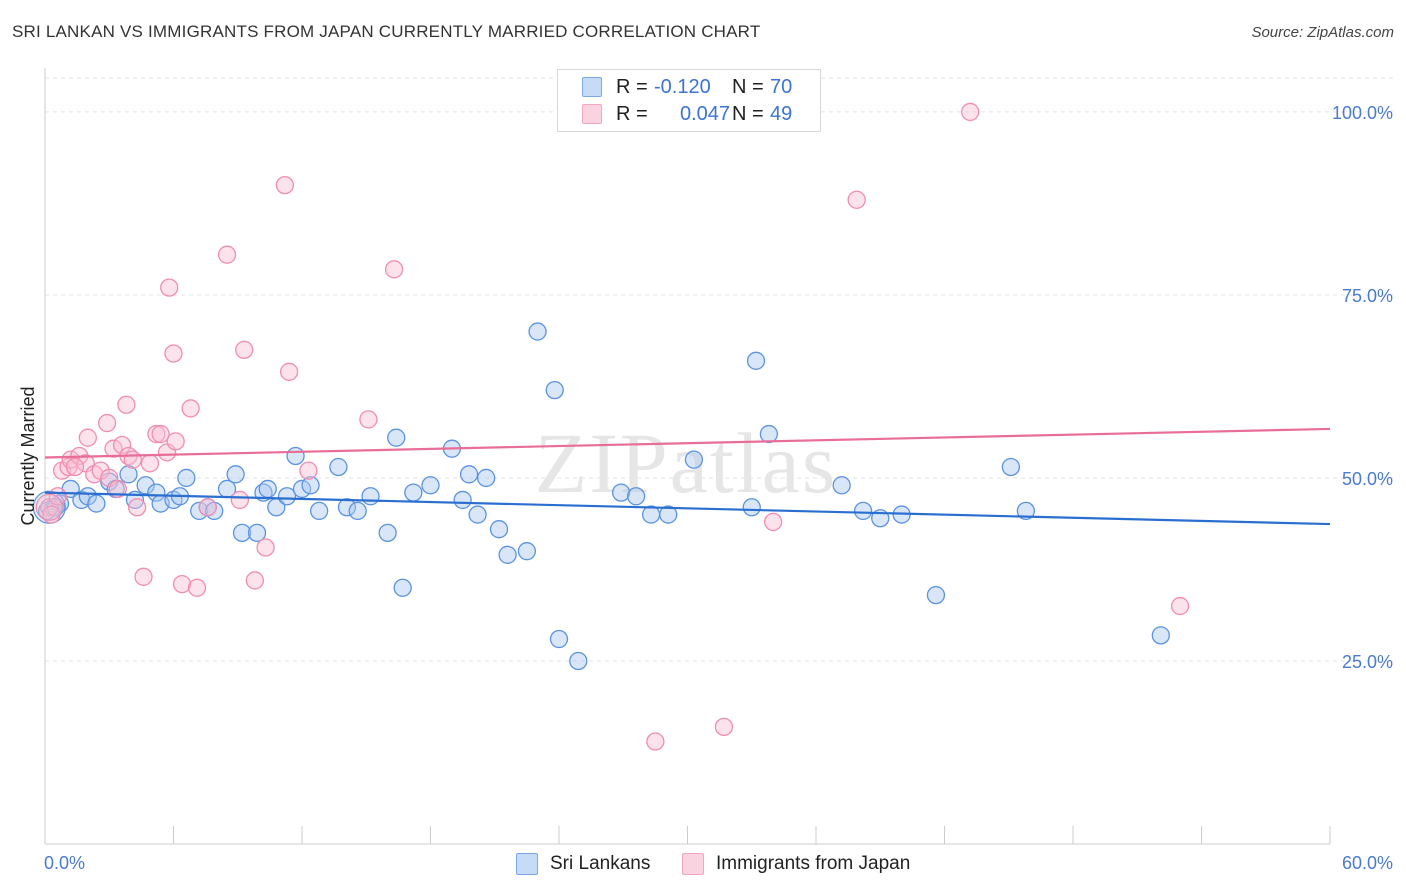 Image resolution: width=1406 pixels, height=892 pixels. What do you see at coordinates (49, 507) in the screenshot?
I see `japan-cluster-point` at bounding box center [49, 507].